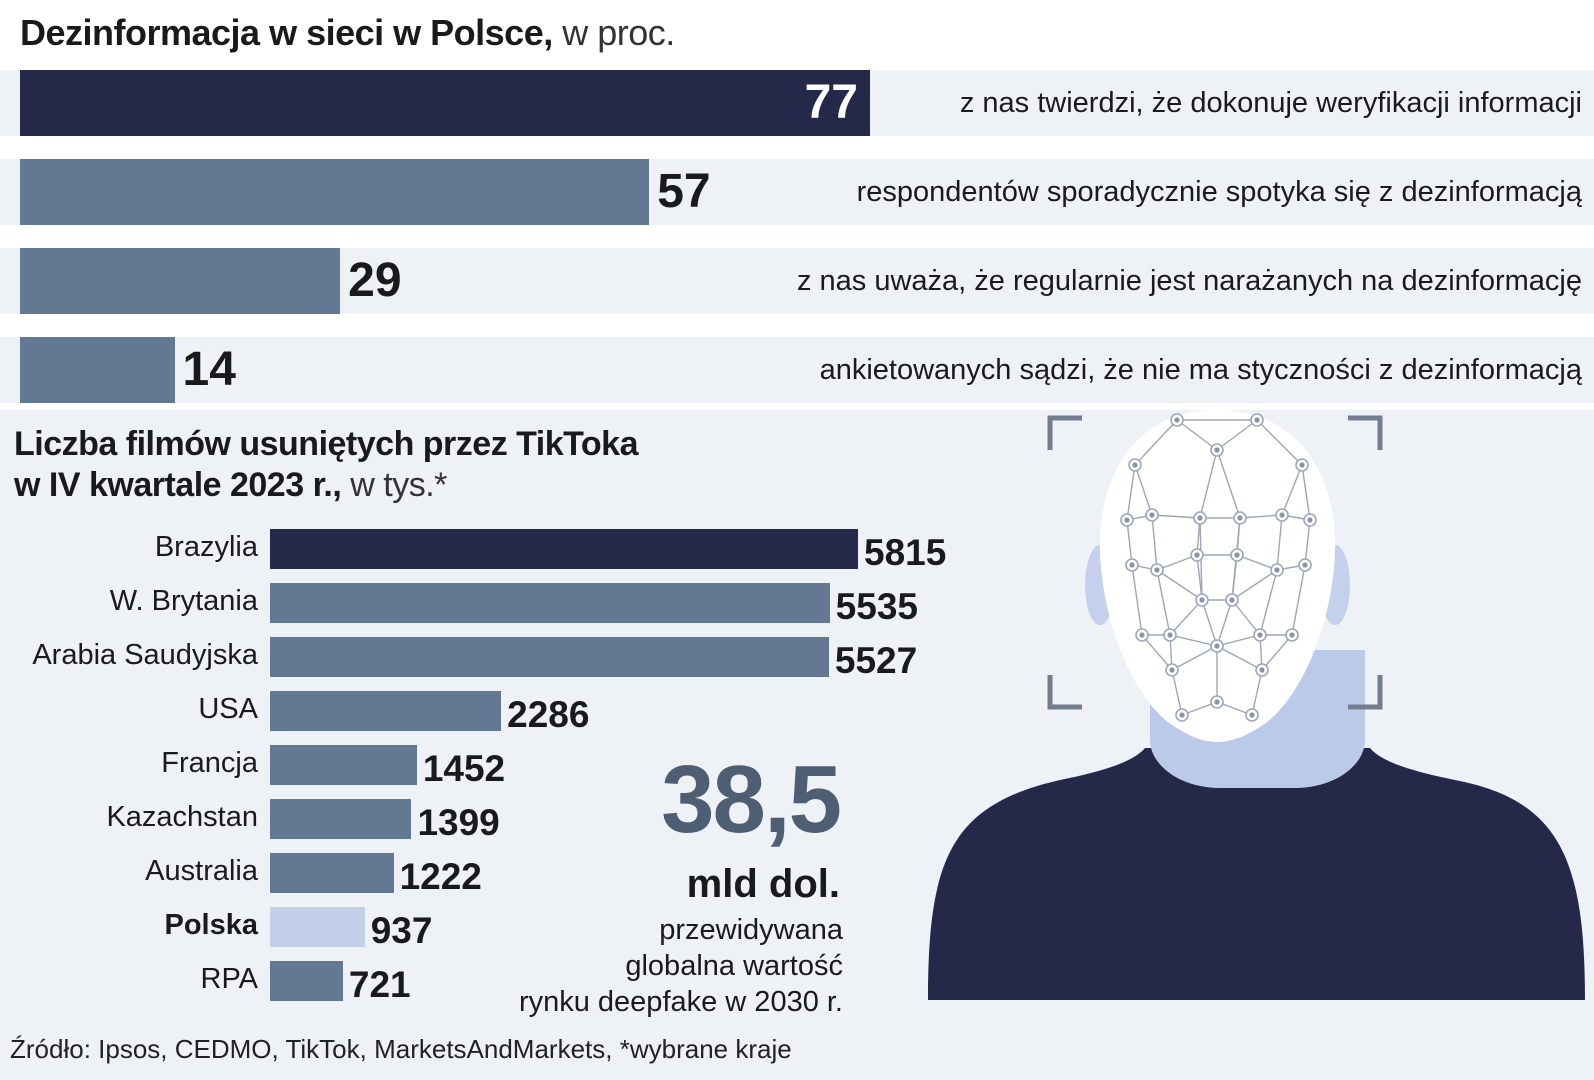 This screenshot has height=1080, width=1594. Describe the element at coordinates (201, 871) in the screenshot. I see `chart2-category-label: Australia` at that location.